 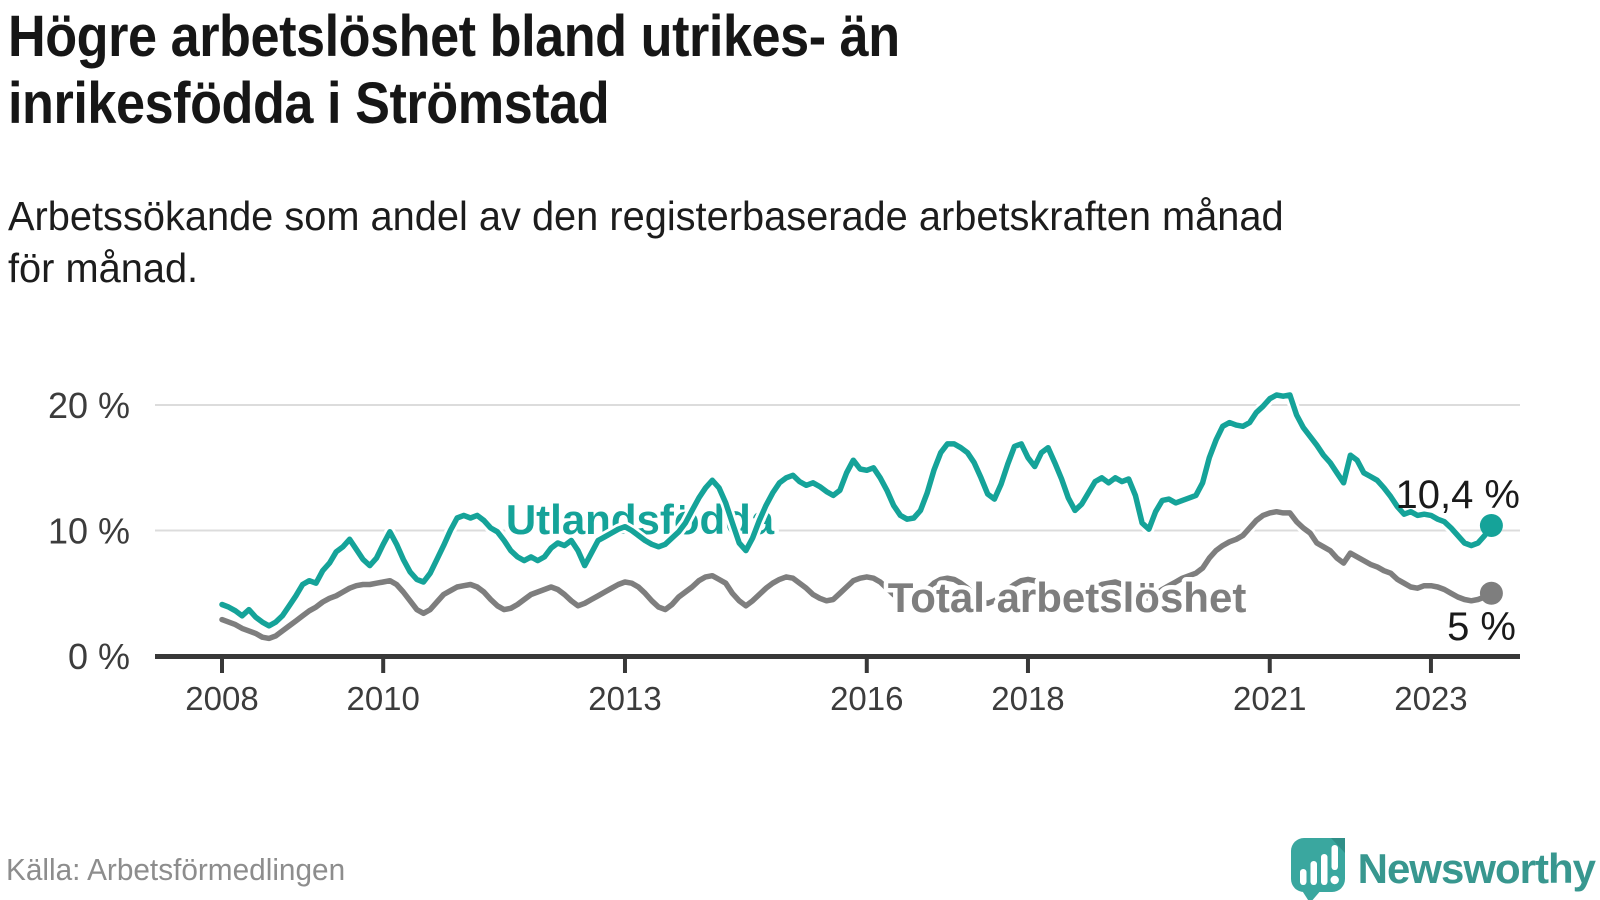 What do you see at coordinates (1476, 868) in the screenshot?
I see `newsworthy-brand-text: Newsworthy` at bounding box center [1476, 868].